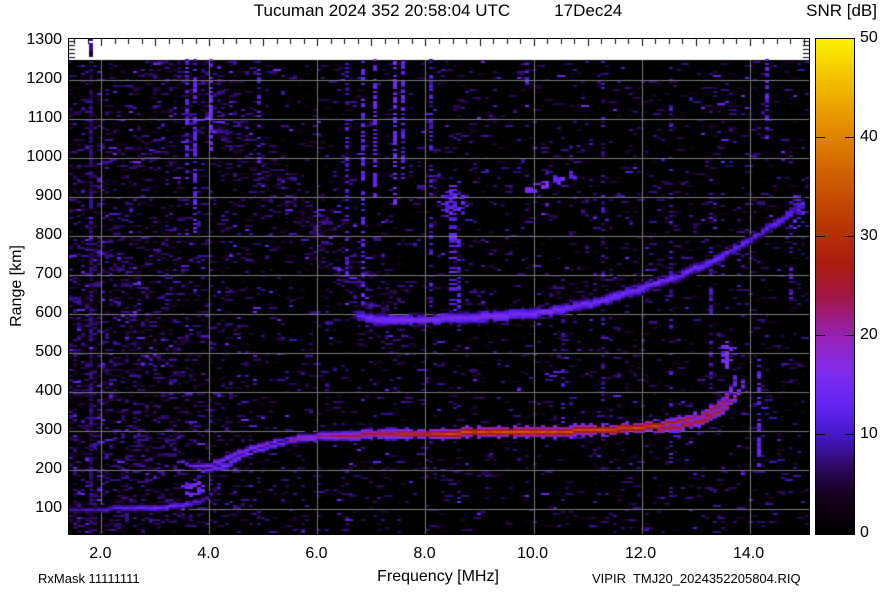 This screenshot has height=595, width=884. What do you see at coordinates (869, 136) in the screenshot?
I see `colorbar-tick-label: 40` at bounding box center [869, 136].